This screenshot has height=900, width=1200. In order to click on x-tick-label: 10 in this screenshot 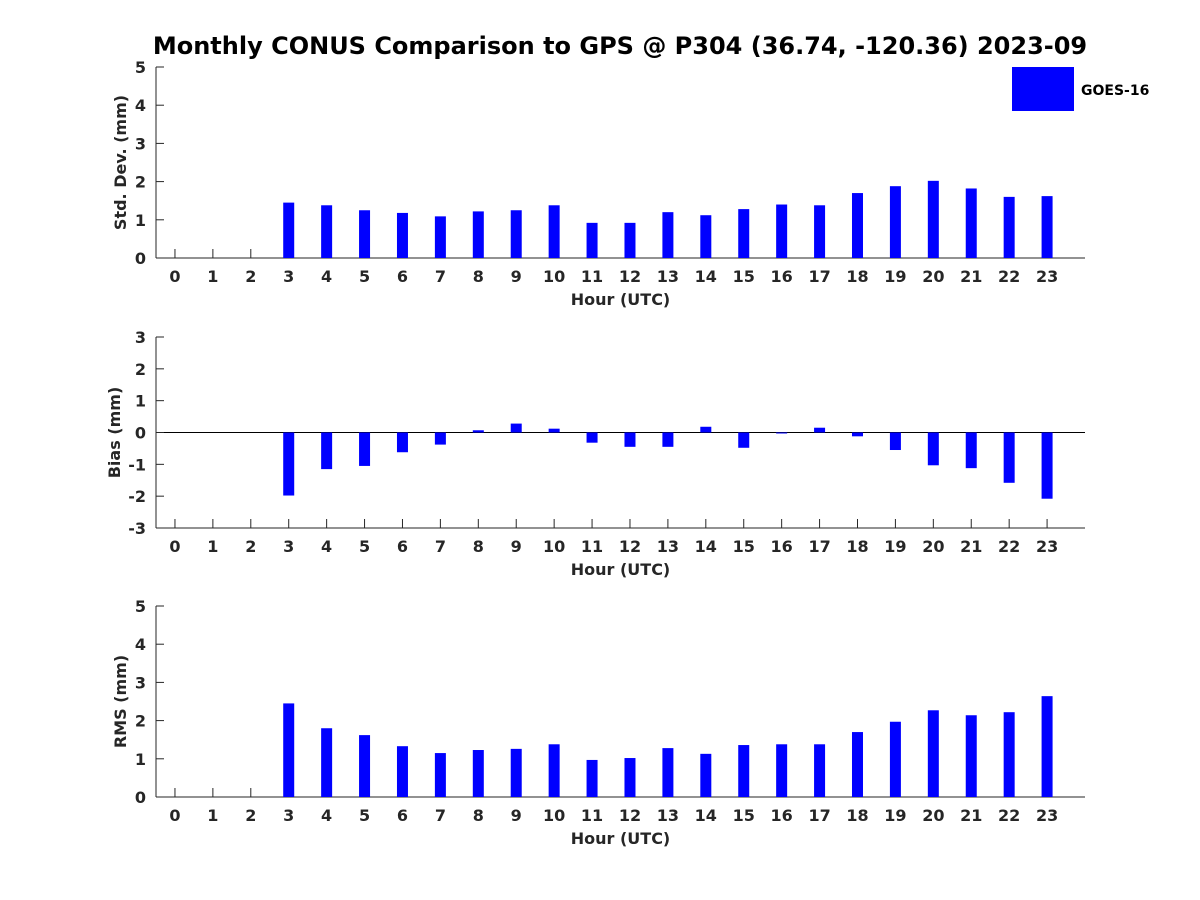, I will do `click(554, 546)`.